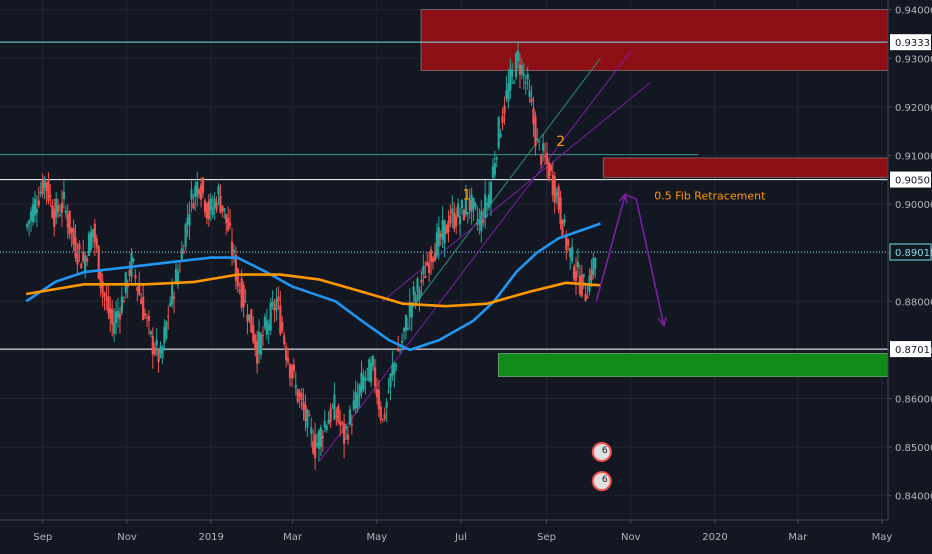  I want to click on zone-resistance-lower, so click(745, 167).